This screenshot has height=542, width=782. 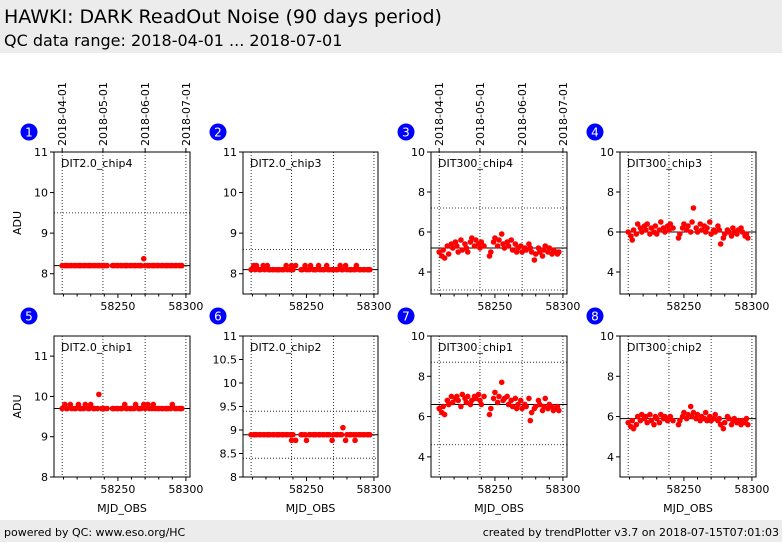 What do you see at coordinates (664, 163) in the screenshot?
I see `series-label: DIT300_chip3` at bounding box center [664, 163].